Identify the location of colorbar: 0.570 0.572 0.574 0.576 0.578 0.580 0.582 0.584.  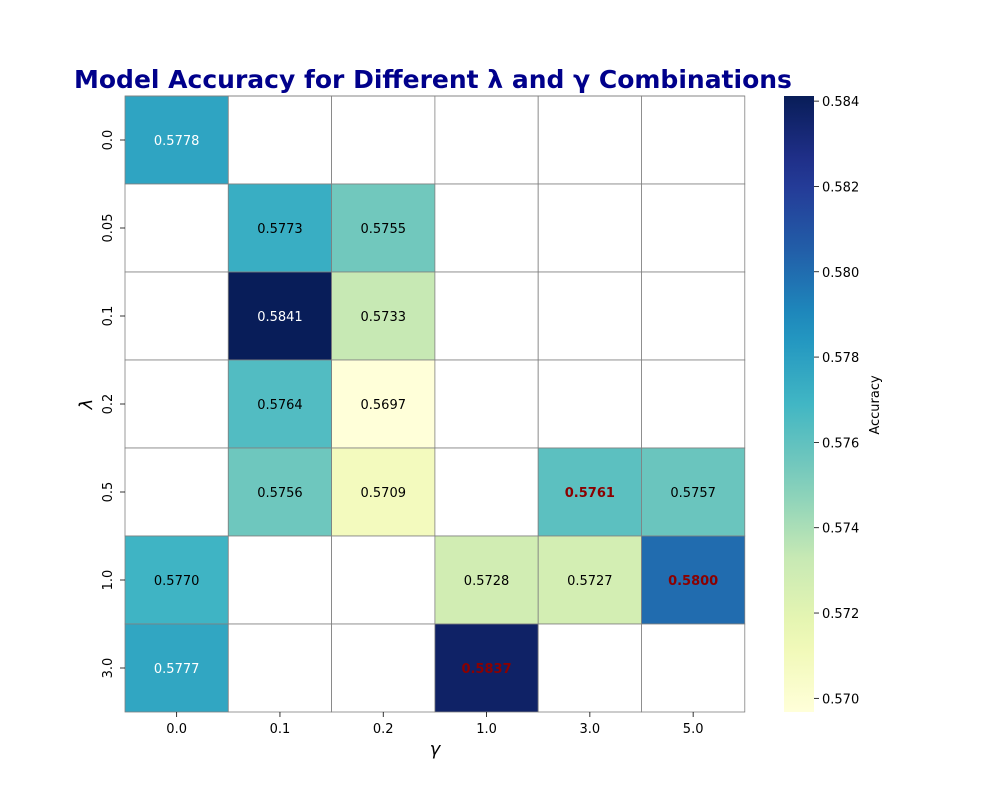
(821, 403).